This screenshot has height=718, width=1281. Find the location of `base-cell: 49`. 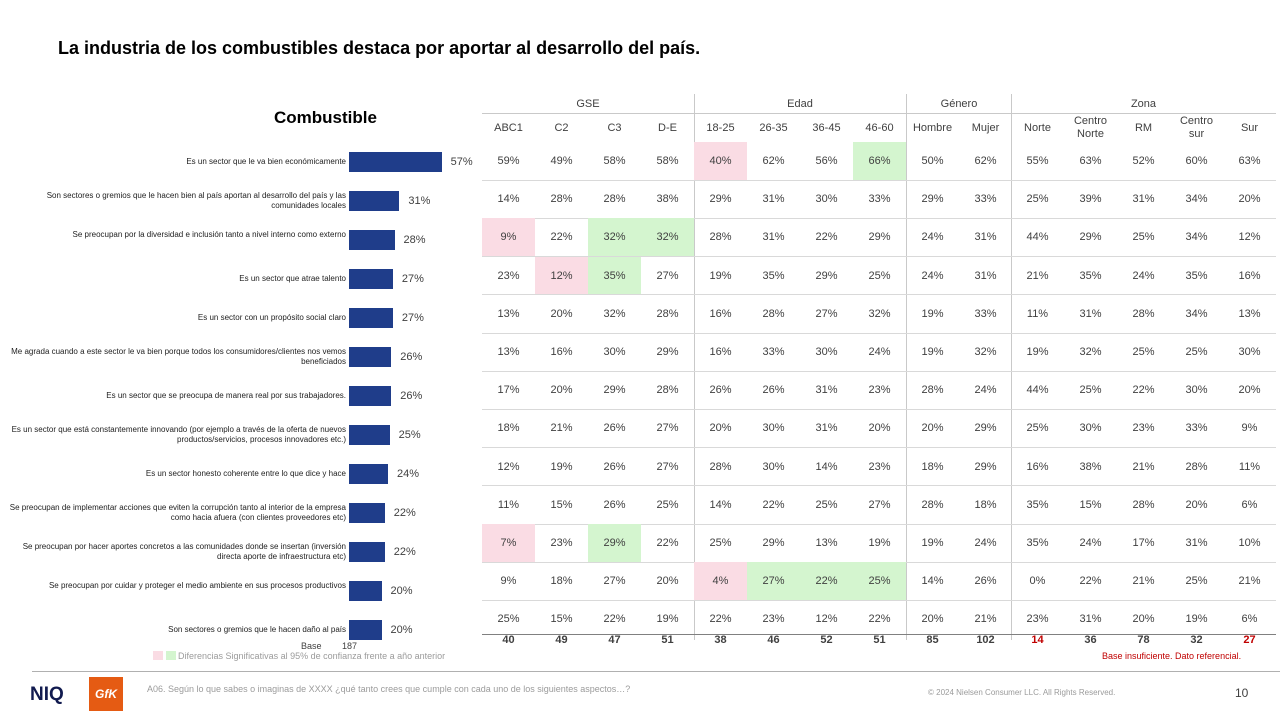

base-cell: 49 is located at coordinates (561, 640).